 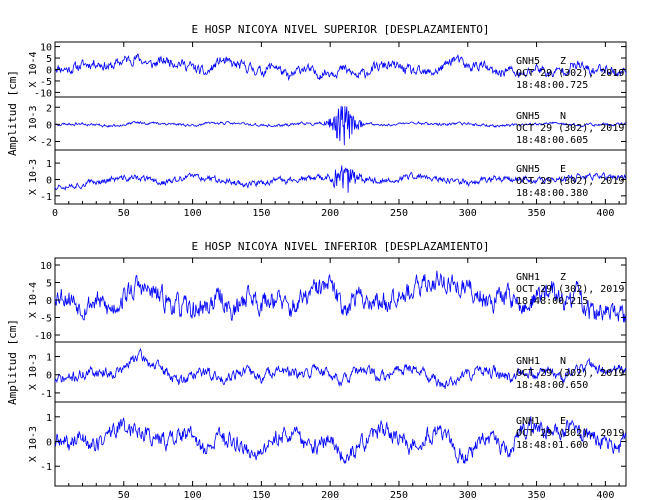 I want to click on time-label: 18:48:00.650, so click(x=552, y=385).